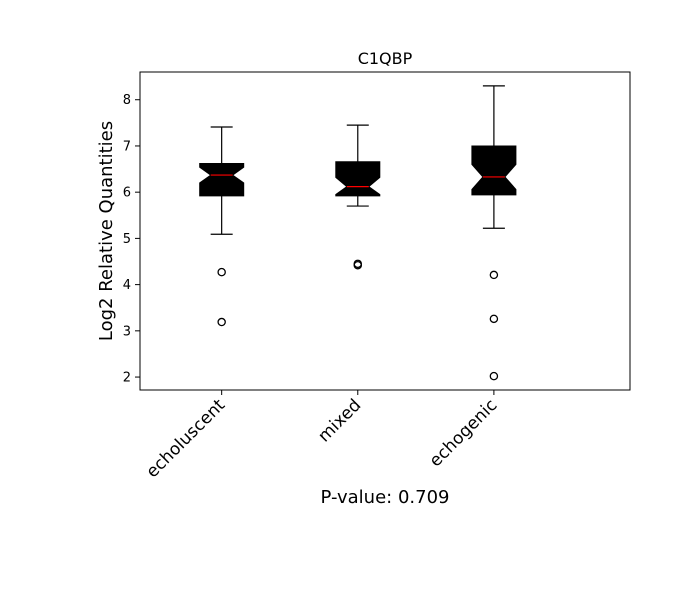 The height and width of the screenshot is (600, 700). I want to click on box-echoluscent, so click(222, 226).